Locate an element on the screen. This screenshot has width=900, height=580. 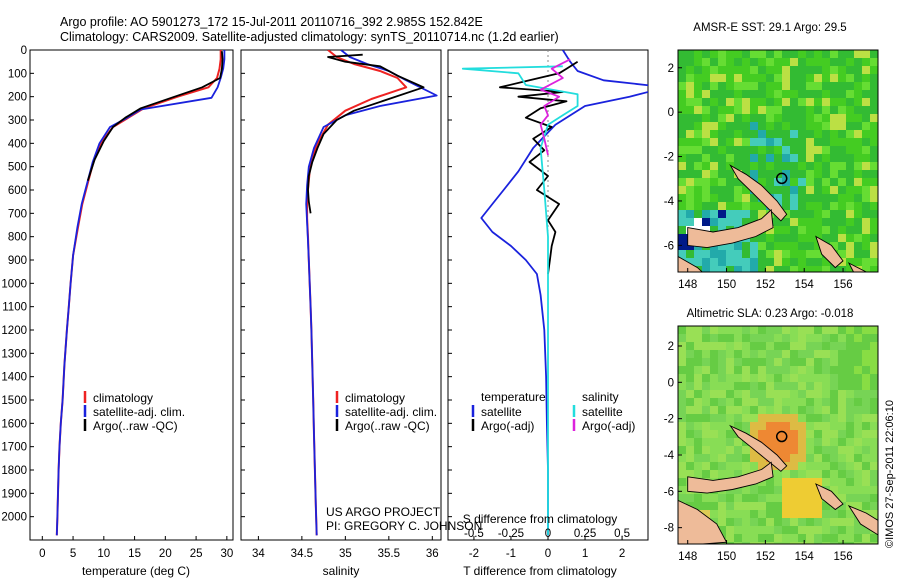
lat-tick-label: -8 is located at coordinates (669, 529).